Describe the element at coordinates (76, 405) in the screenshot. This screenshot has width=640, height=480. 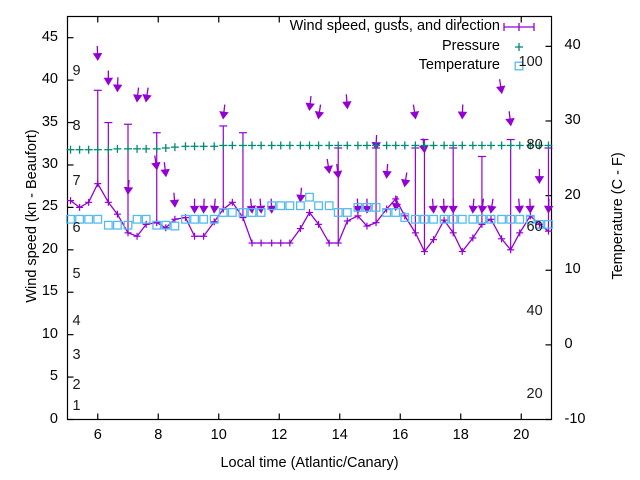
I see `beaufort-scale-label: 1` at that location.